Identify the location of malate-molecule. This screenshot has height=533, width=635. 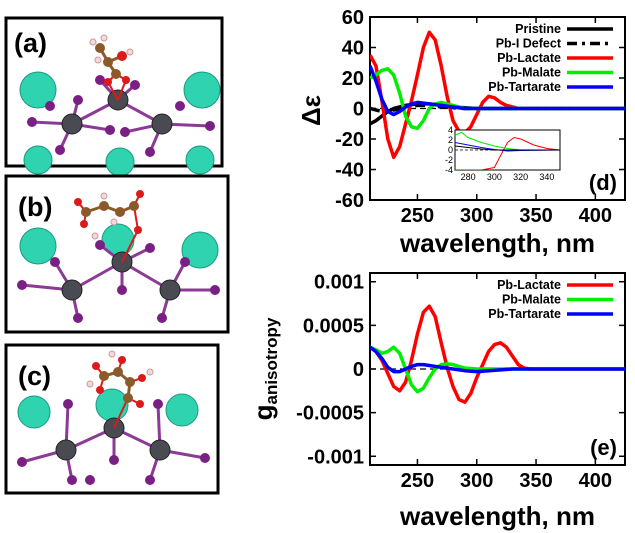
(109, 226).